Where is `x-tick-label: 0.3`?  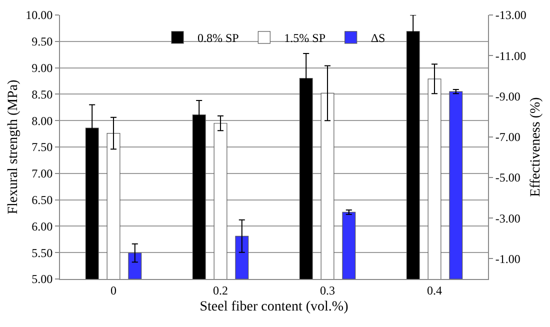
x-tick-label: 0.3 is located at coordinates (327, 290).